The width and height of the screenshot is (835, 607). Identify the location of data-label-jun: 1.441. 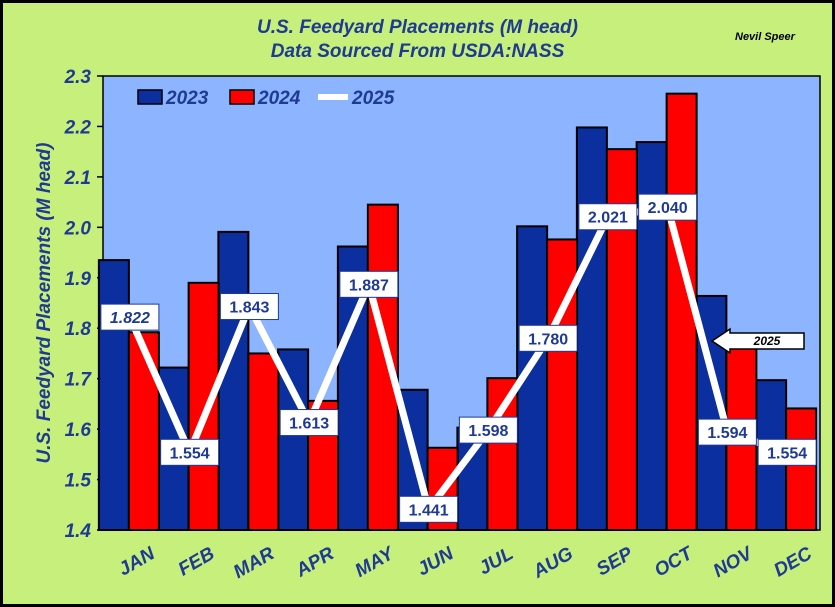
(429, 510).